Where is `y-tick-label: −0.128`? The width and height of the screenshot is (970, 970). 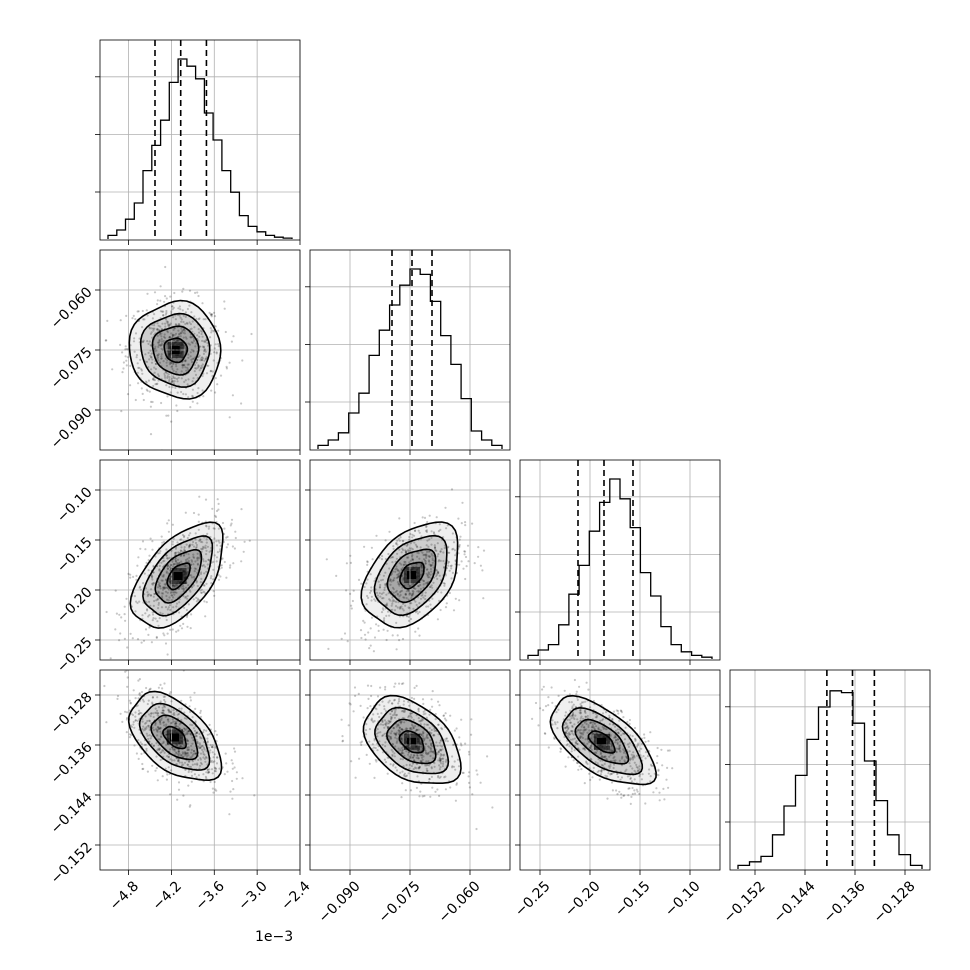 y-tick-label: −0.128 is located at coordinates (72, 713).